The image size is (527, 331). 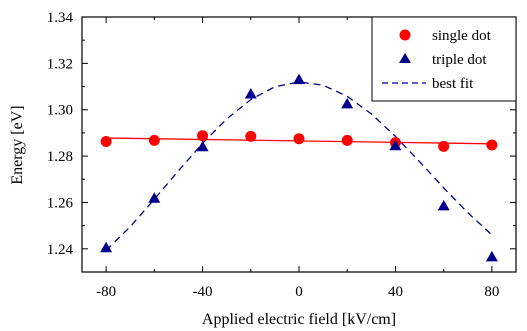 I want to click on legend-label-best-fit: best fit, so click(x=453, y=84).